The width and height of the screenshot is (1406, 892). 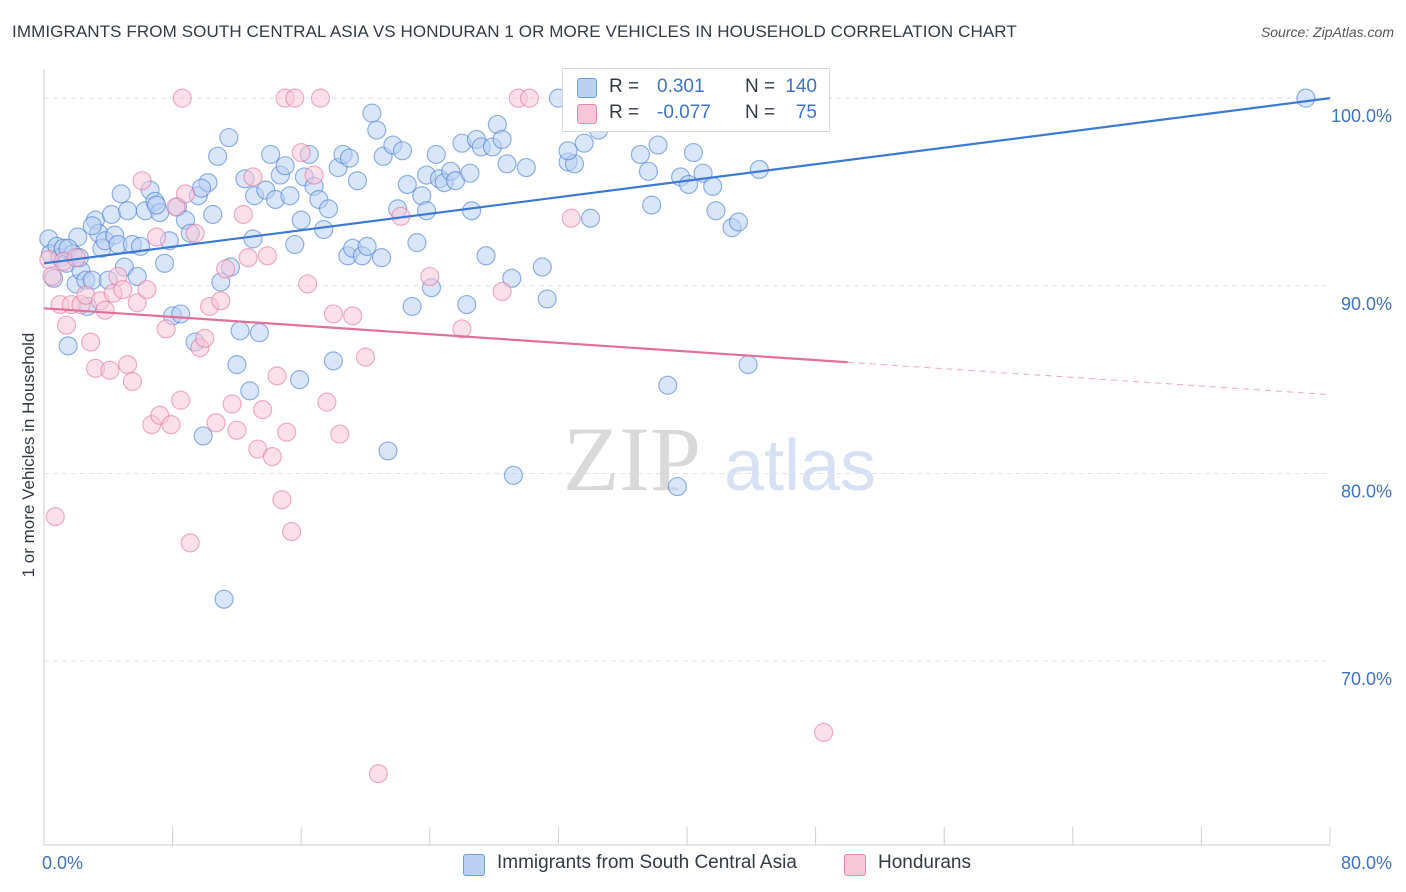 What do you see at coordinates (684, 112) in the screenshot?
I see `legend-r-value: -0.077` at bounding box center [684, 112].